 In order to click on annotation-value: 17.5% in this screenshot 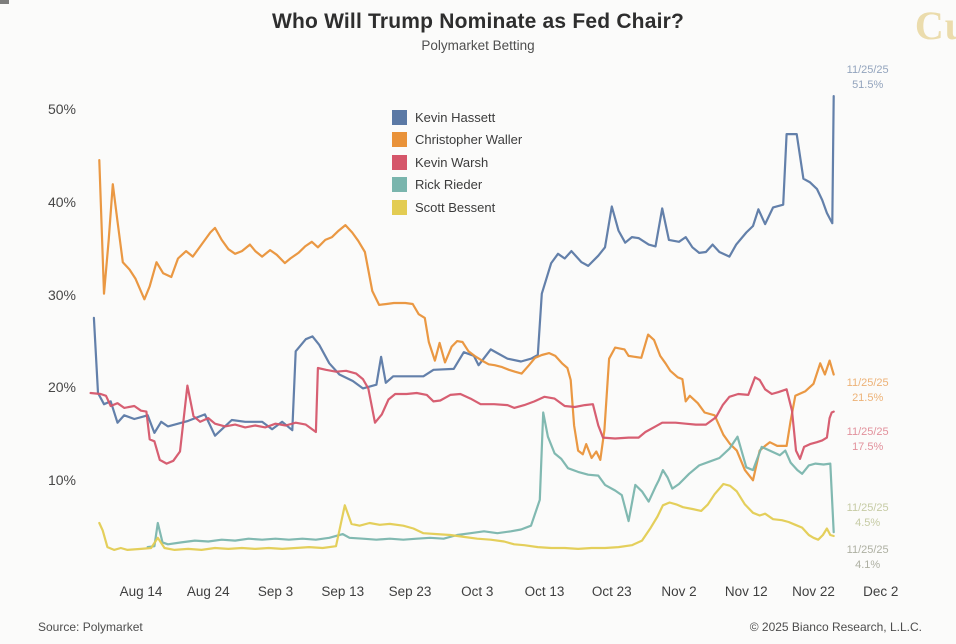, I will do `click(868, 446)`.